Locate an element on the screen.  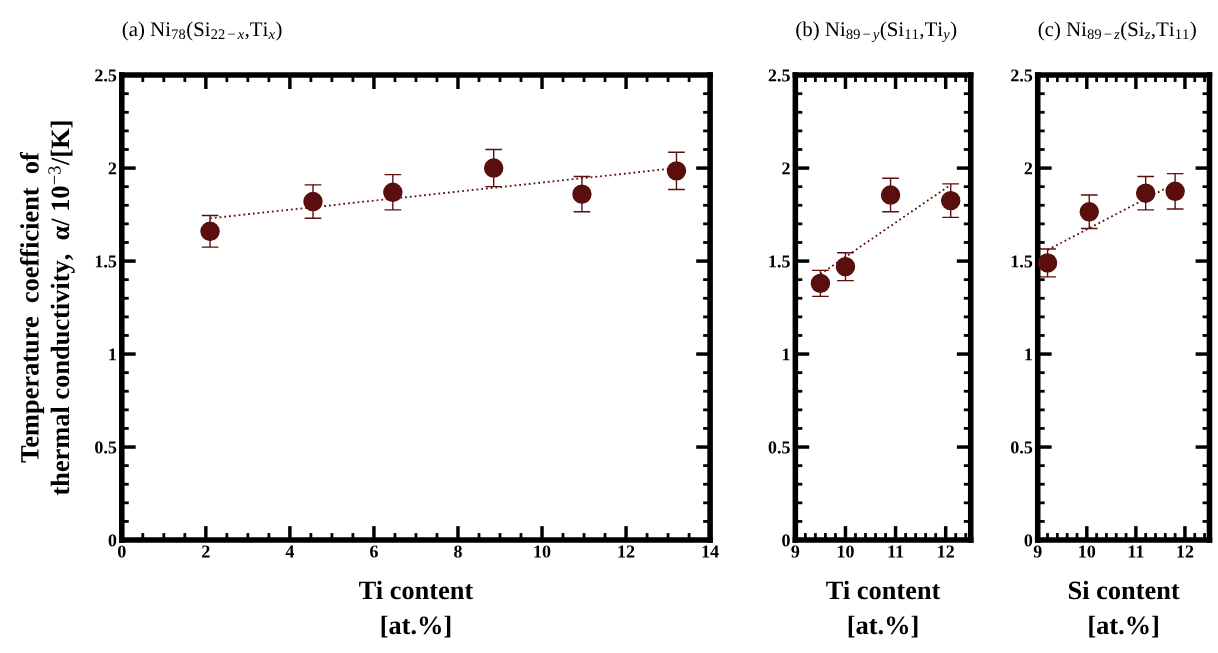
chart-title: (b) Ni$_{89−y}$(Si$_{11}$,Ti$_{y}$) is located at coordinates (876, 32).